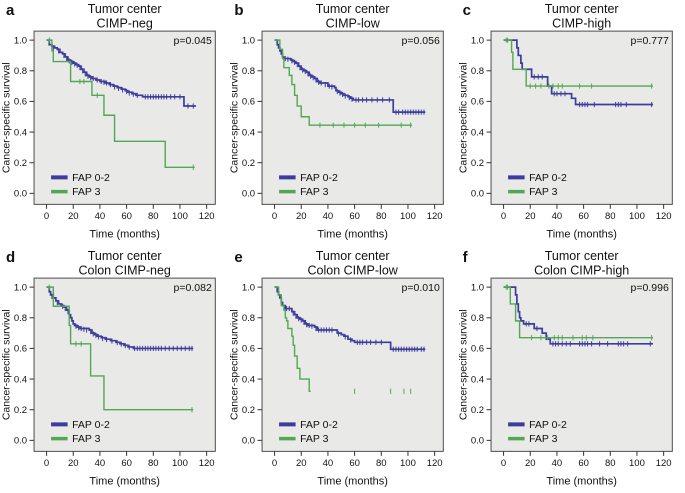 The image size is (685, 493). I want to click on panel-letter: c, so click(466, 10).